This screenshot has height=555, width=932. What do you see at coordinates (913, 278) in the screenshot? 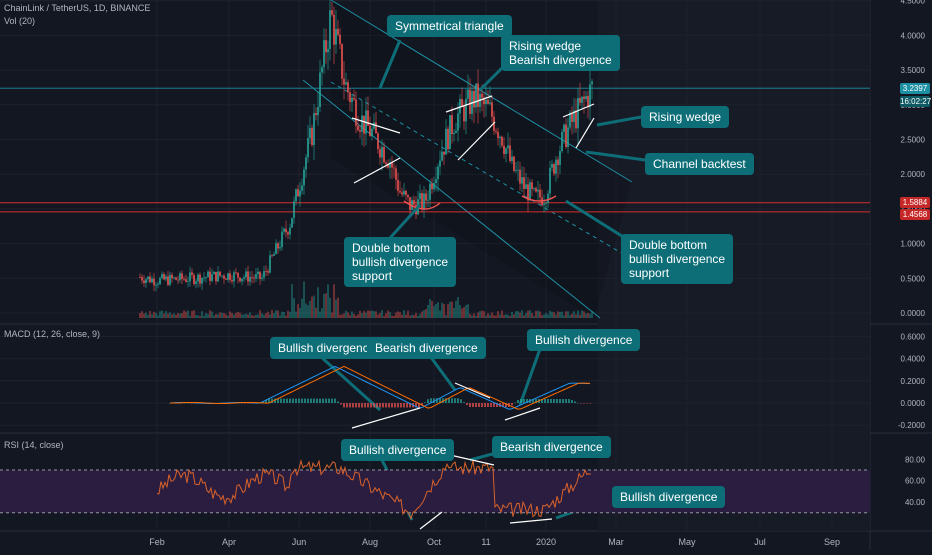
I see `price-tick-label: 0.5000` at bounding box center [913, 278].